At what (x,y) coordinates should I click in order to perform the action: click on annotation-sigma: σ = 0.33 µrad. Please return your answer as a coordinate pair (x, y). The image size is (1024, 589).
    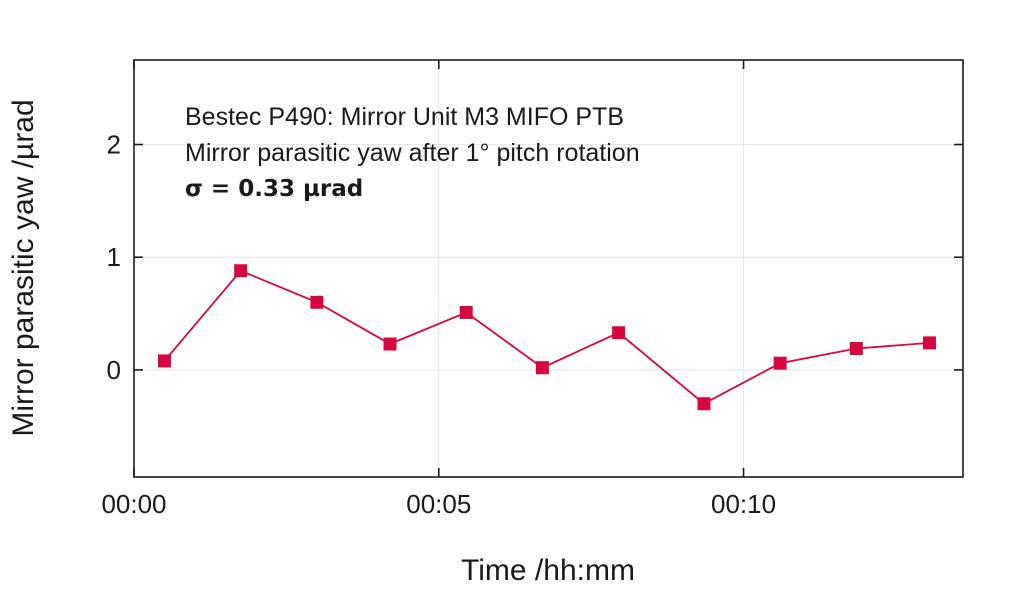
    Looking at the image, I should click on (274, 189).